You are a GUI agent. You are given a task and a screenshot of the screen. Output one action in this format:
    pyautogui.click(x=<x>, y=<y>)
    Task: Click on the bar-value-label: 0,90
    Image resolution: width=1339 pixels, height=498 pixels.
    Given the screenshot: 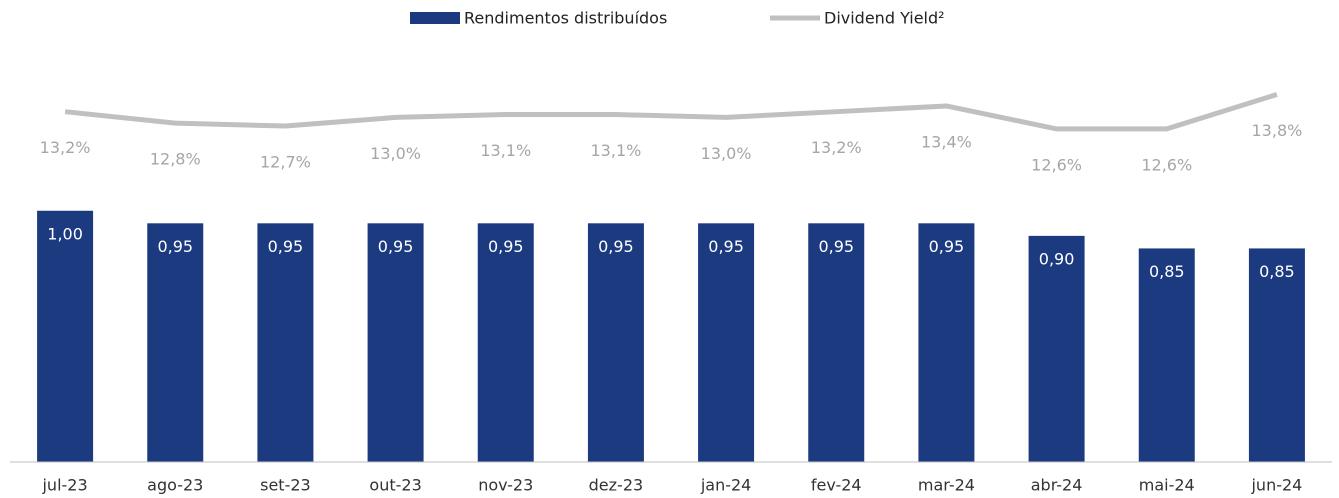 What is the action you would take?
    pyautogui.click(x=1057, y=258)
    